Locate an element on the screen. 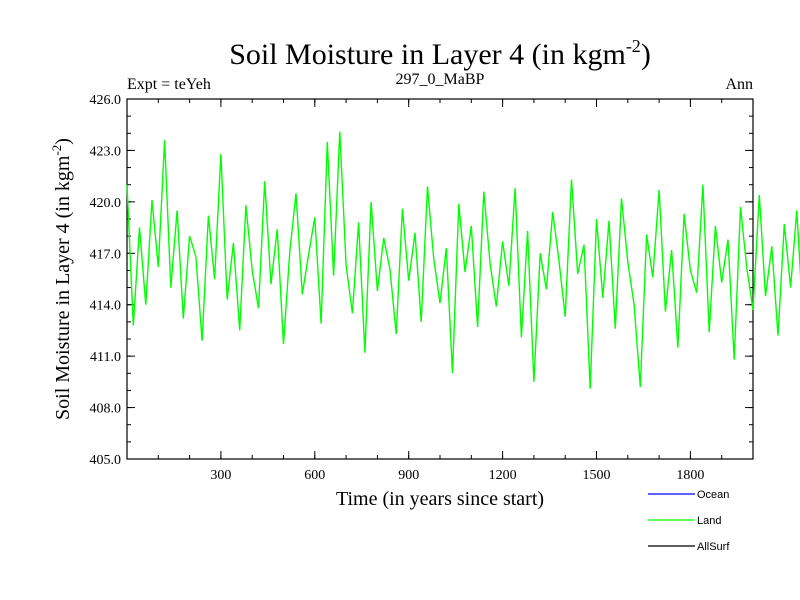 Image resolution: width=800 pixels, height=600 pixels. y-tick-label: 408.0 is located at coordinates (106, 409).